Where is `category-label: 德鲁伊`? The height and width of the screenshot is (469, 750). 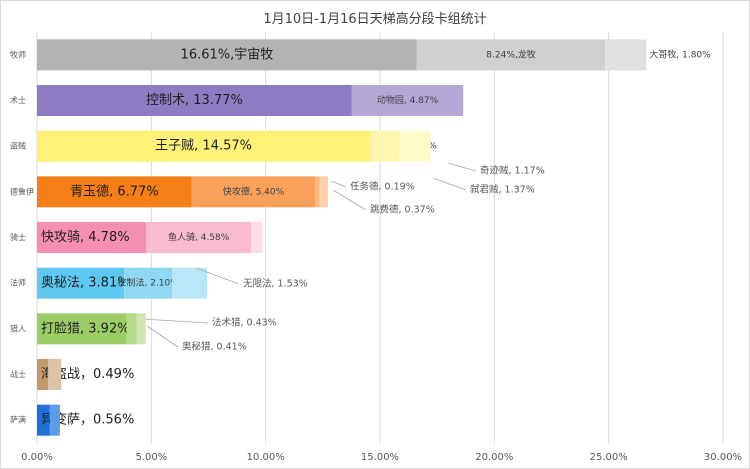 category-label: 德鲁伊 is located at coordinates (22, 191).